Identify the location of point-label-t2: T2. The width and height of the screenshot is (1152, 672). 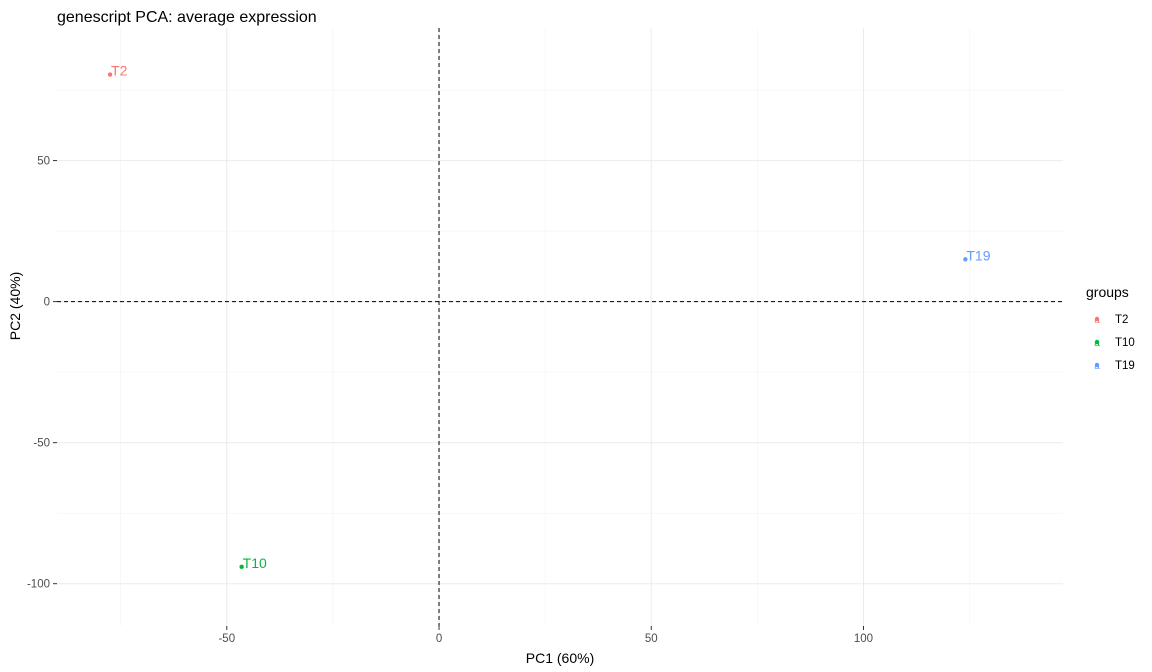
(119, 71).